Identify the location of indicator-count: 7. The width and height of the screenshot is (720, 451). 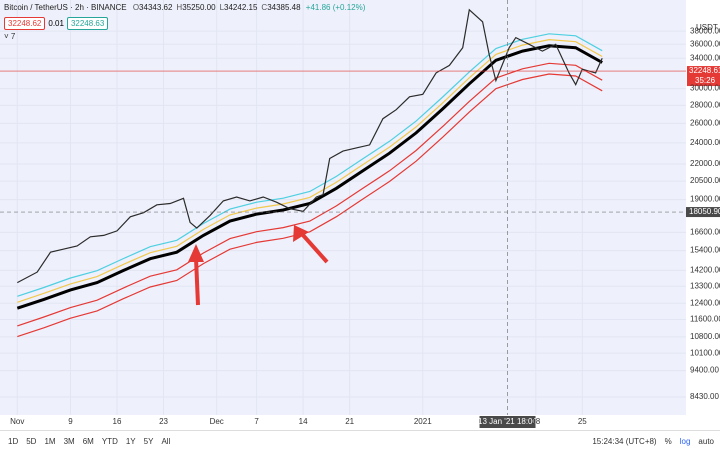
(13, 36).